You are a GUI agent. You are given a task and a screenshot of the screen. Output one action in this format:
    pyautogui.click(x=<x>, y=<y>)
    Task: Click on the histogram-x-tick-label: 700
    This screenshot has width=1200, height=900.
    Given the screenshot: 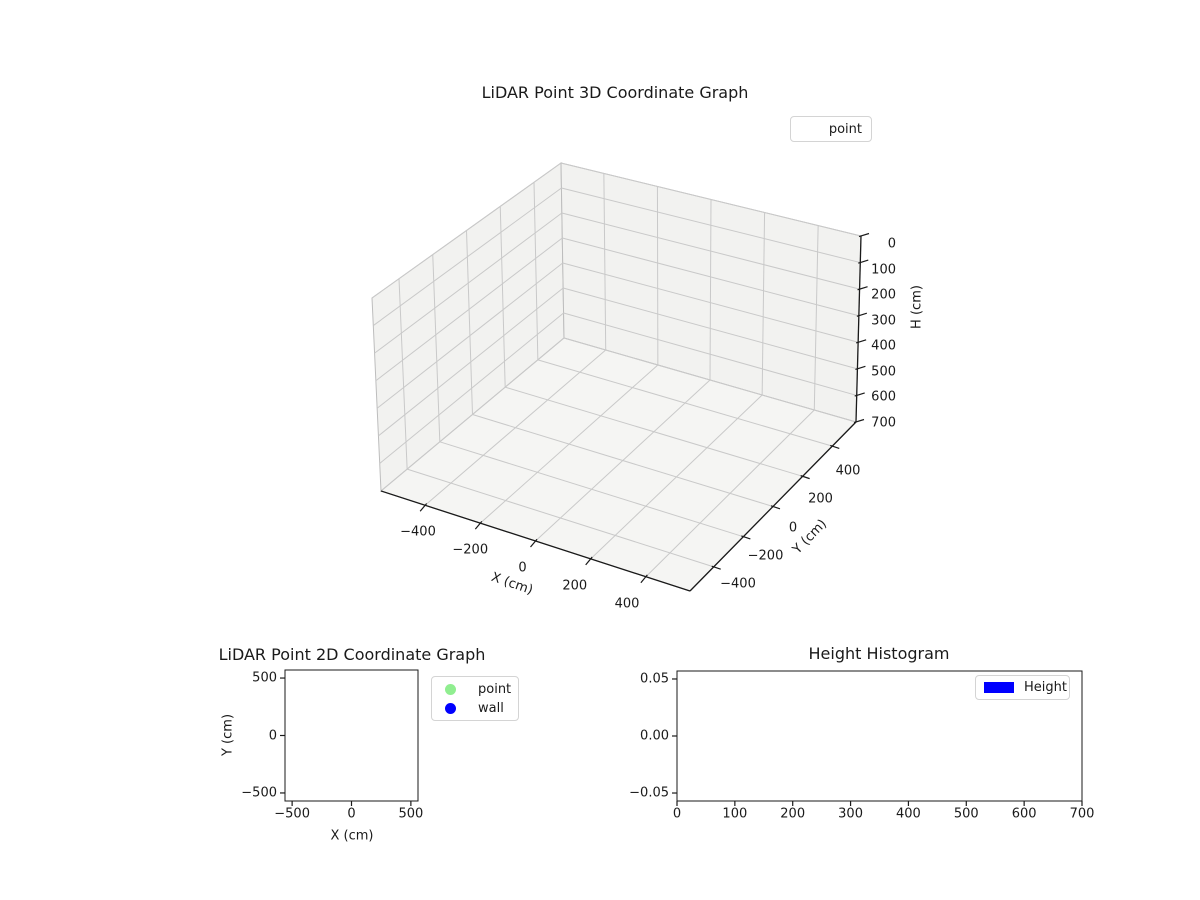 What is the action you would take?
    pyautogui.click(x=1082, y=814)
    